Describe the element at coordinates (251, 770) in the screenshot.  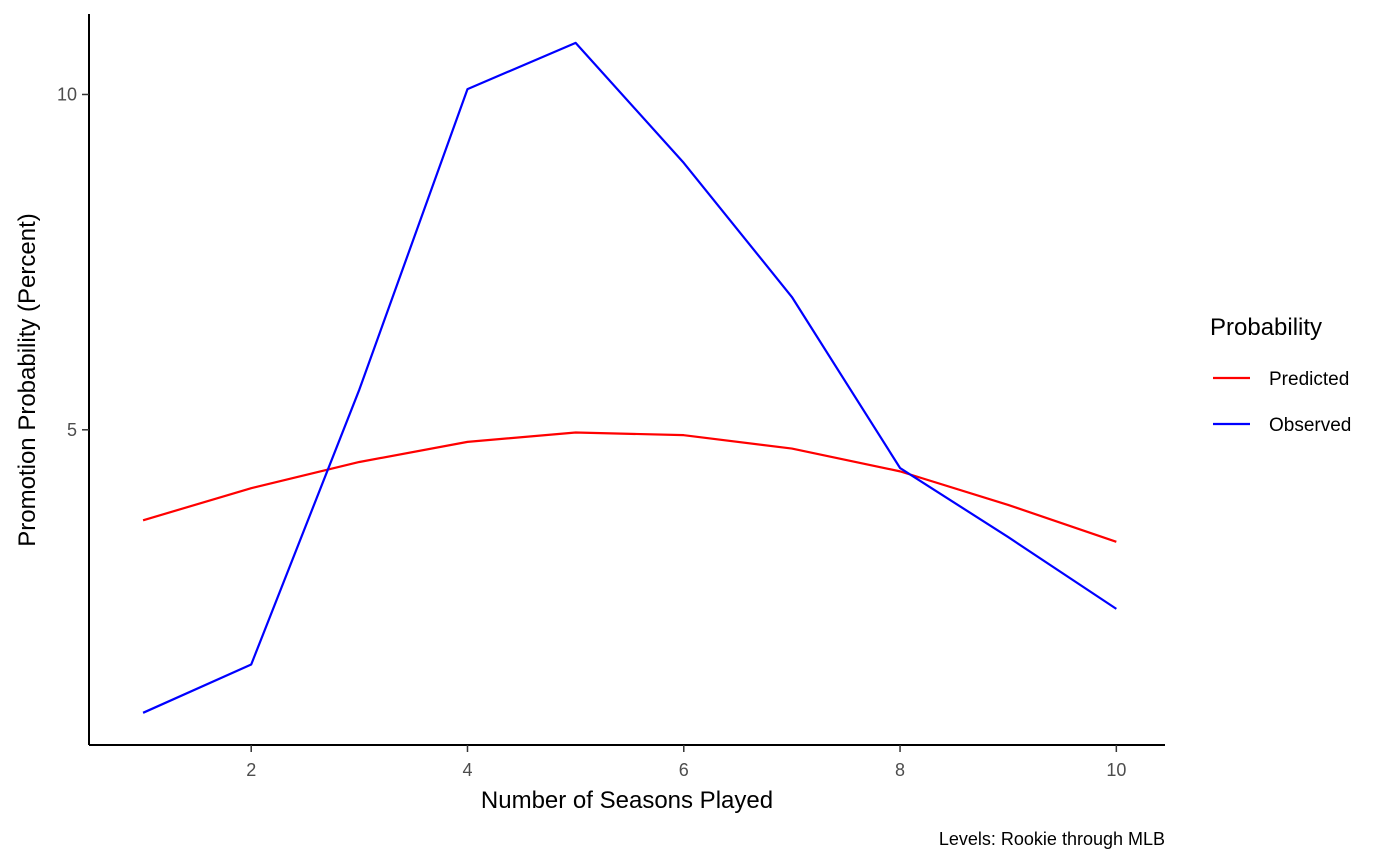
I see `x-tick-label: 2` at that location.